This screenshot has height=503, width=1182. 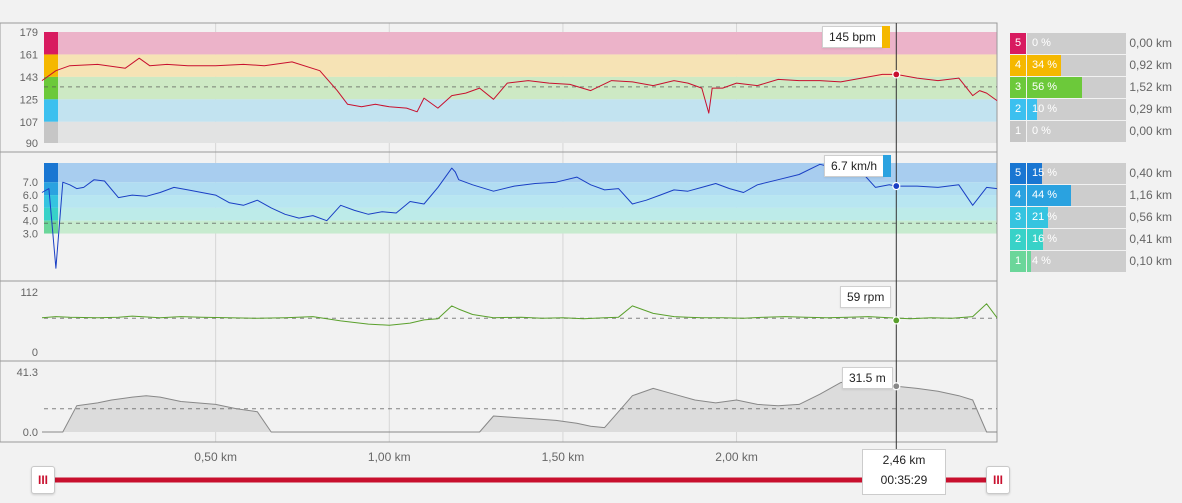 What do you see at coordinates (736, 457) in the screenshot?
I see `x-tick-label-3: 2,00 km` at bounding box center [736, 457].